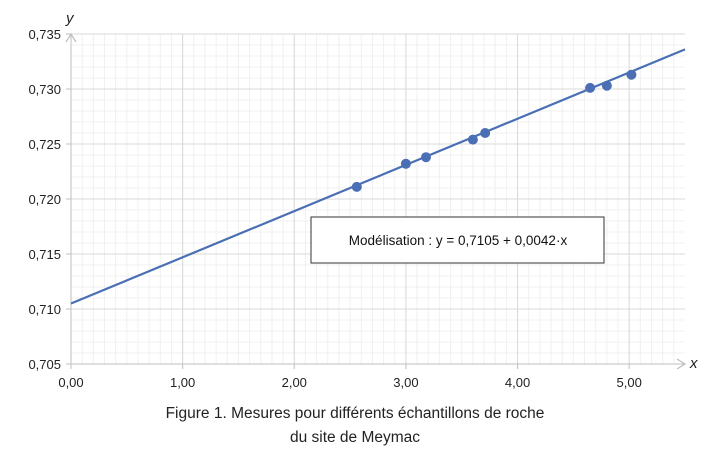  I want to click on y-tick-label: 0,710, so click(44, 309).